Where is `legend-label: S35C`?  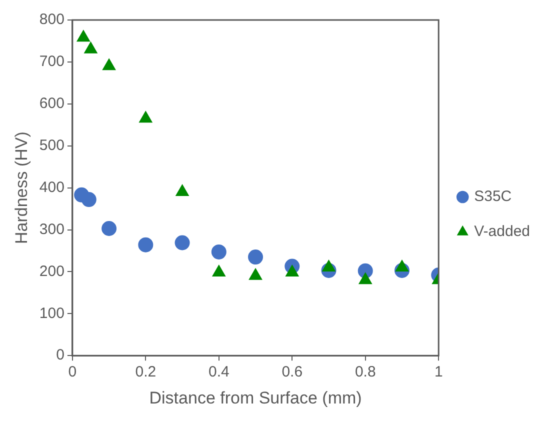 legend-label: S35C is located at coordinates (493, 197).